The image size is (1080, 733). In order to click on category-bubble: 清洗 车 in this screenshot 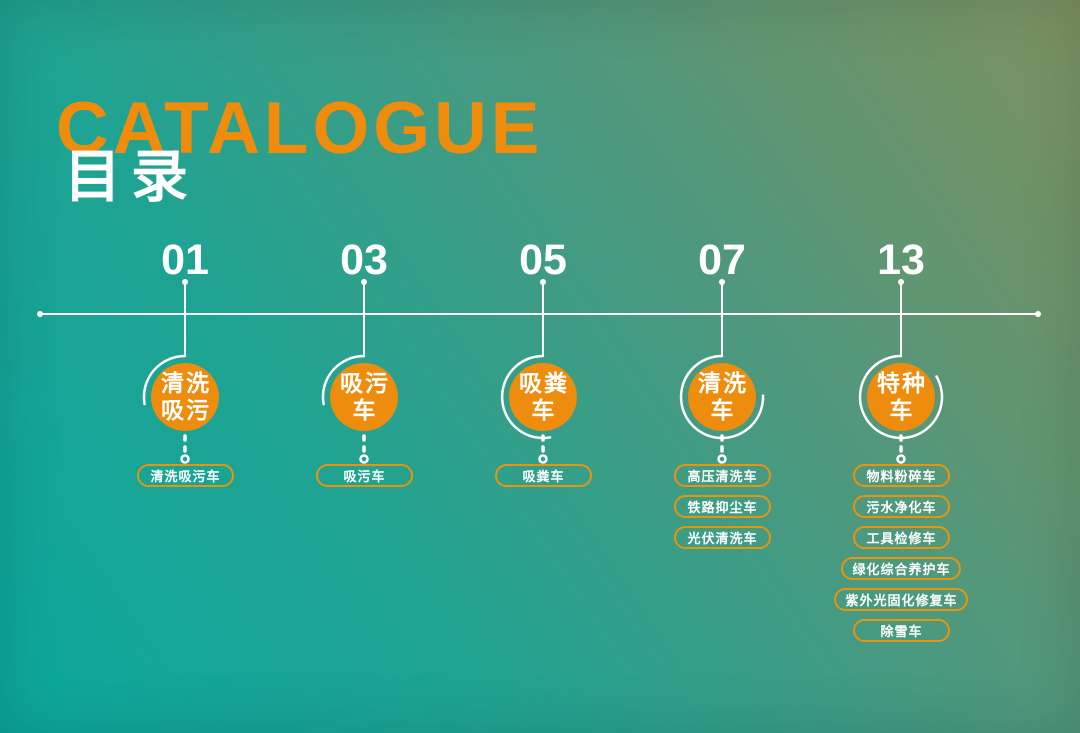, I will do `click(722, 397)`.